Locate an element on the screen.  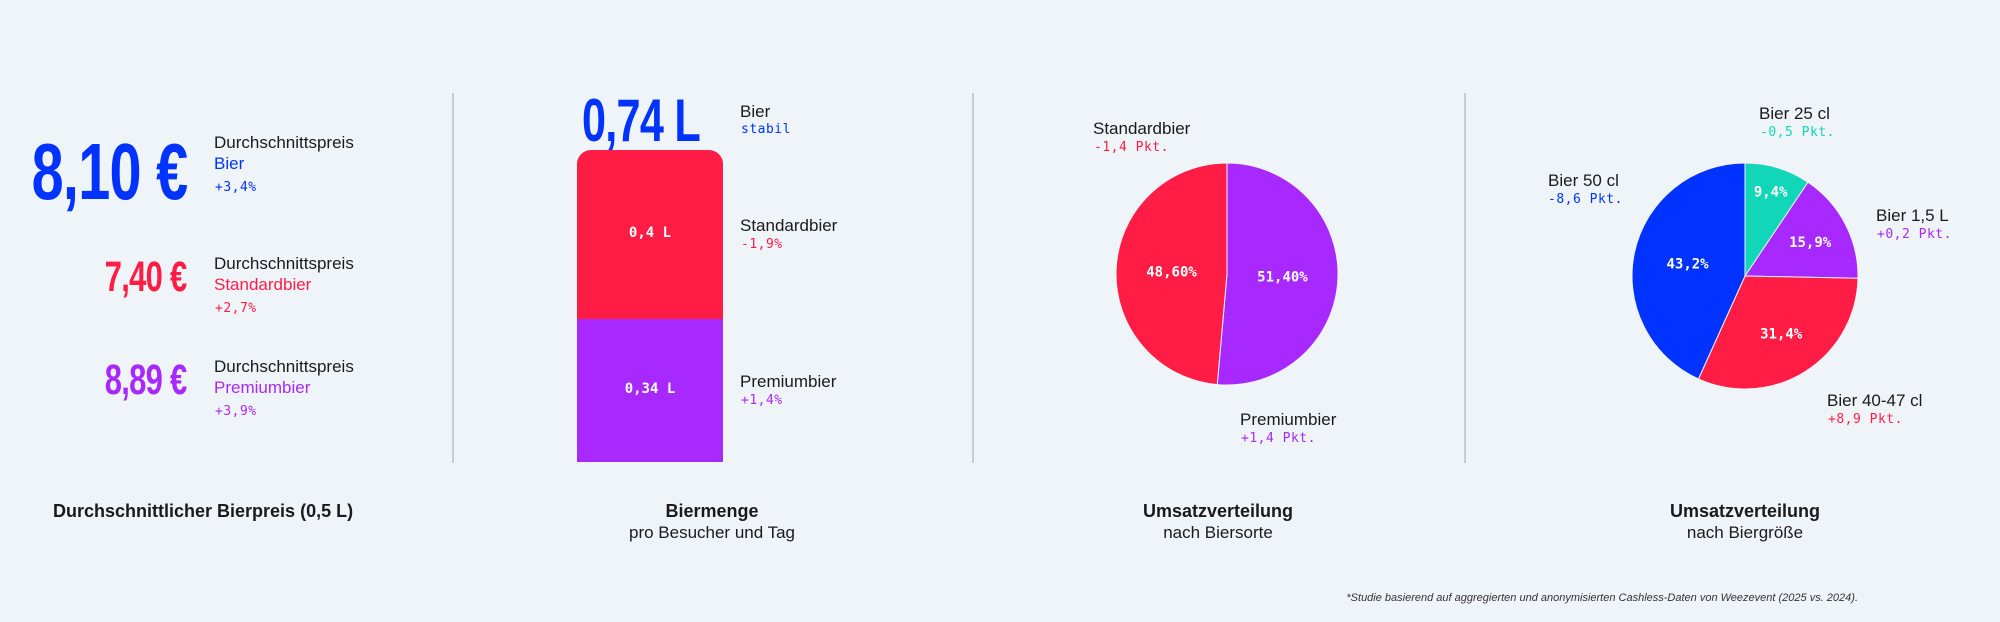
pie2-change-50cl: -8,6 Pkt. is located at coordinates (1585, 199).